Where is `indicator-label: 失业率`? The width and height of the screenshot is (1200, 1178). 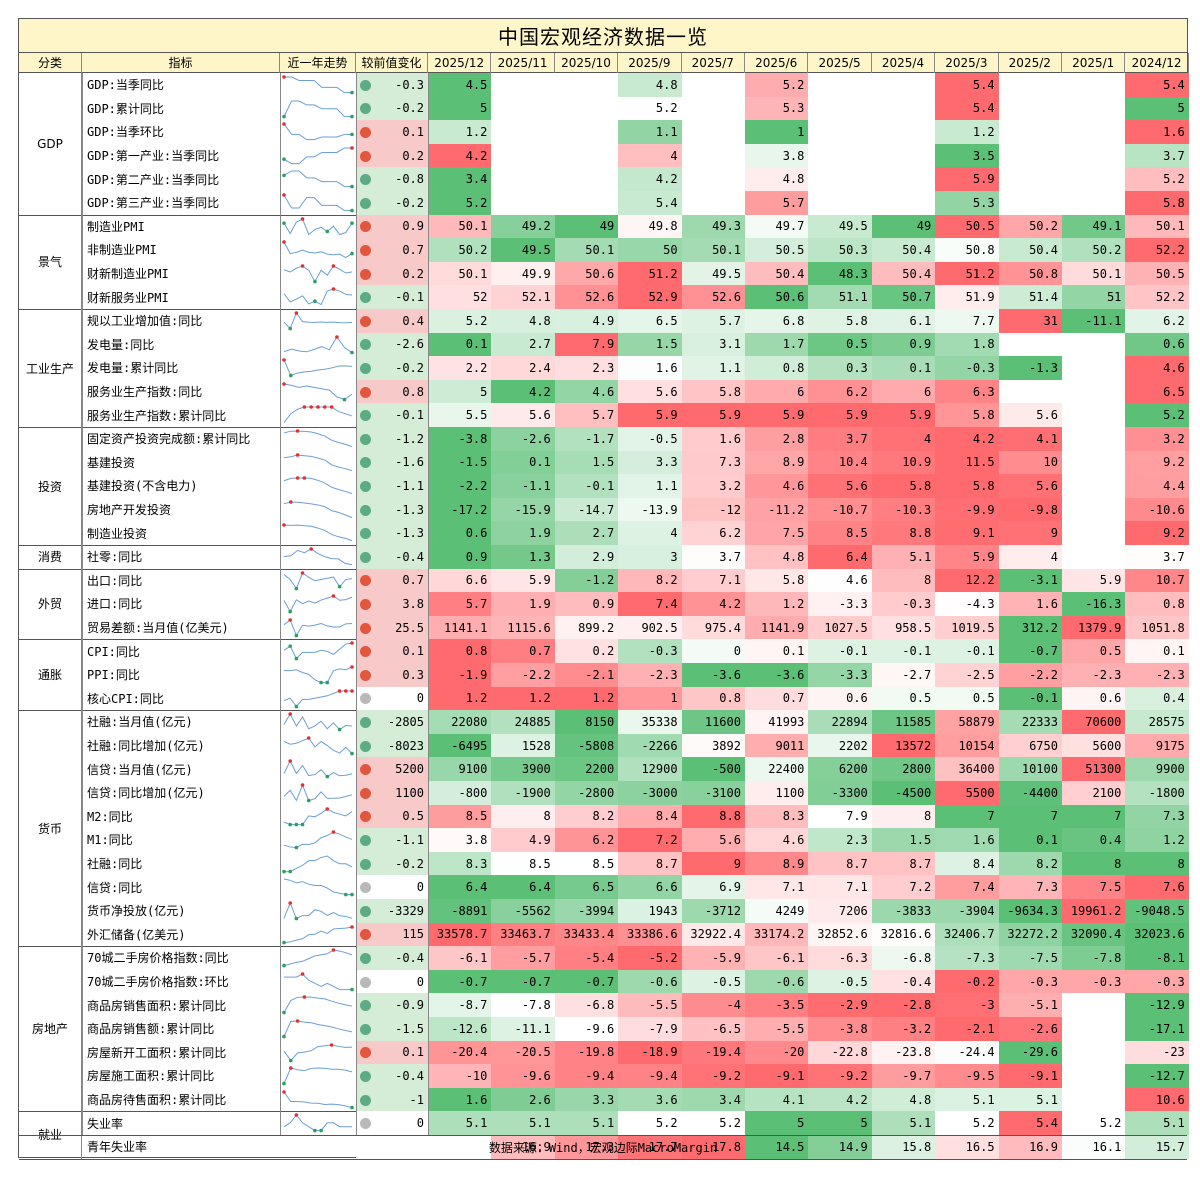 indicator-label: 失业率 is located at coordinates (105, 1123).